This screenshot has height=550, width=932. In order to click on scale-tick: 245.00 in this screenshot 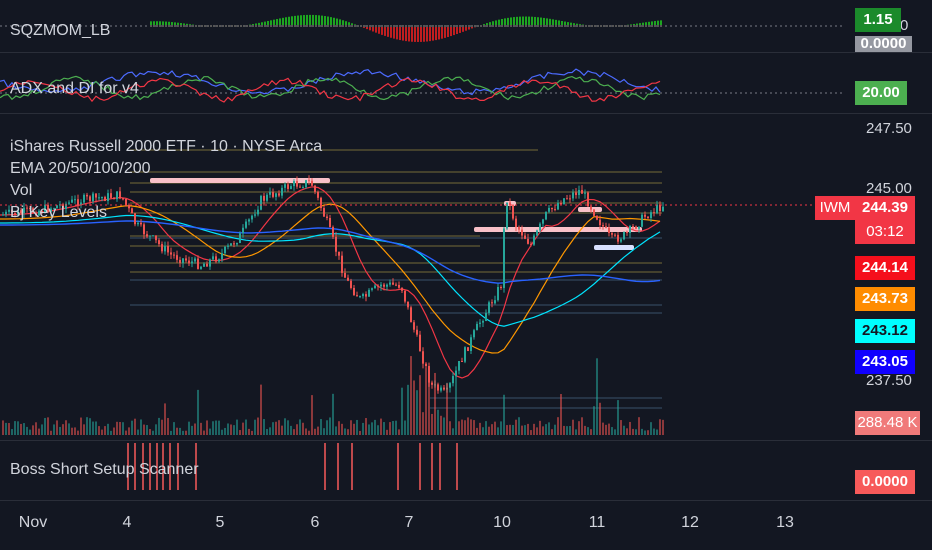, I will do `click(889, 188)`.